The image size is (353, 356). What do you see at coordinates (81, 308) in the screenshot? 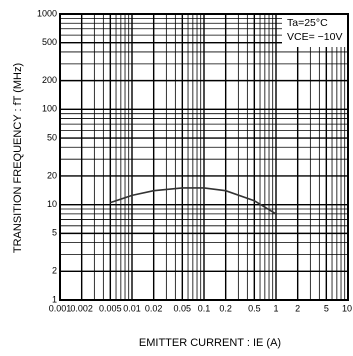
I see `x-tick-label: 0.002` at bounding box center [81, 308].